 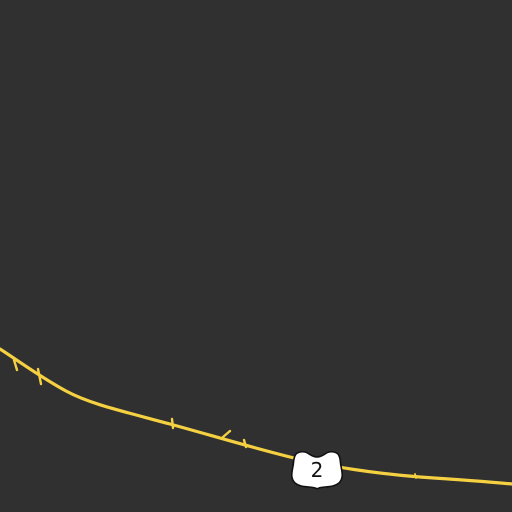 I want to click on shield-outline, so click(x=317, y=470).